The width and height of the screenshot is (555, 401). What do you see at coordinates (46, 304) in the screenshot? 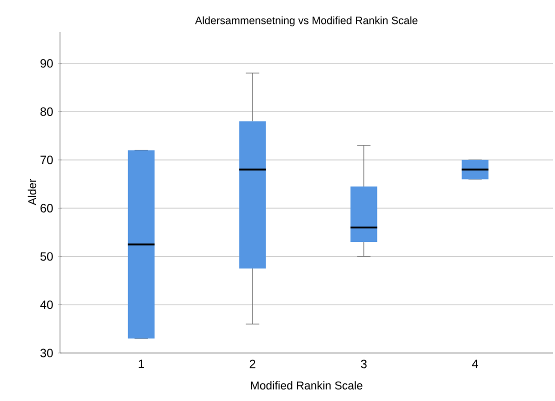
I see `y-tick-label: 40` at bounding box center [46, 304].